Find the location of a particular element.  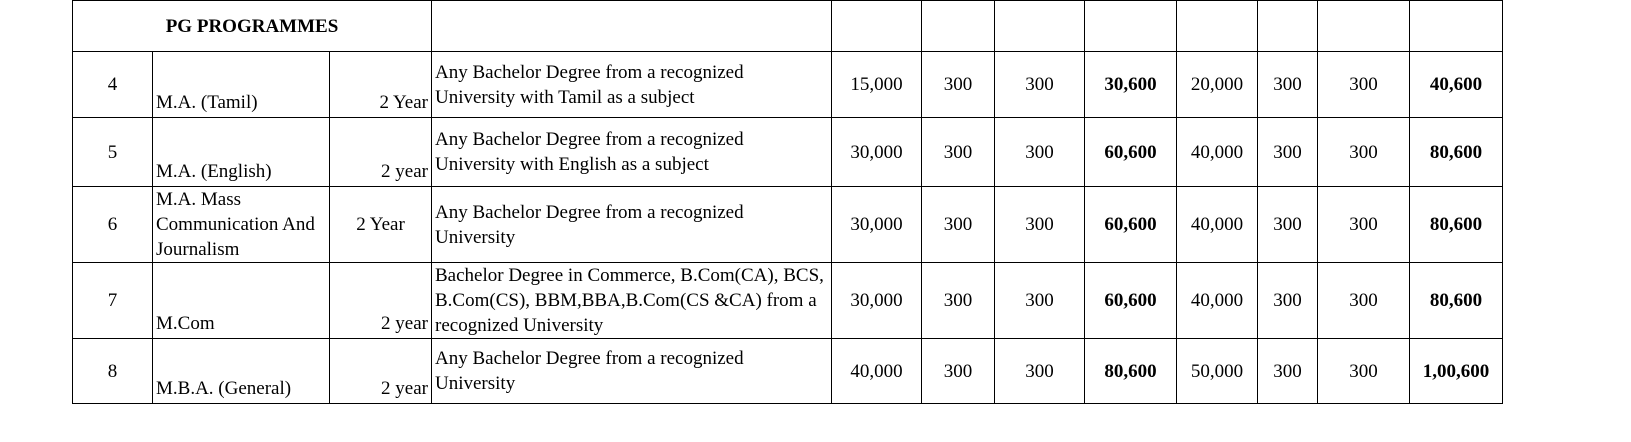

total-year-1: 80,600 is located at coordinates (1130, 371).